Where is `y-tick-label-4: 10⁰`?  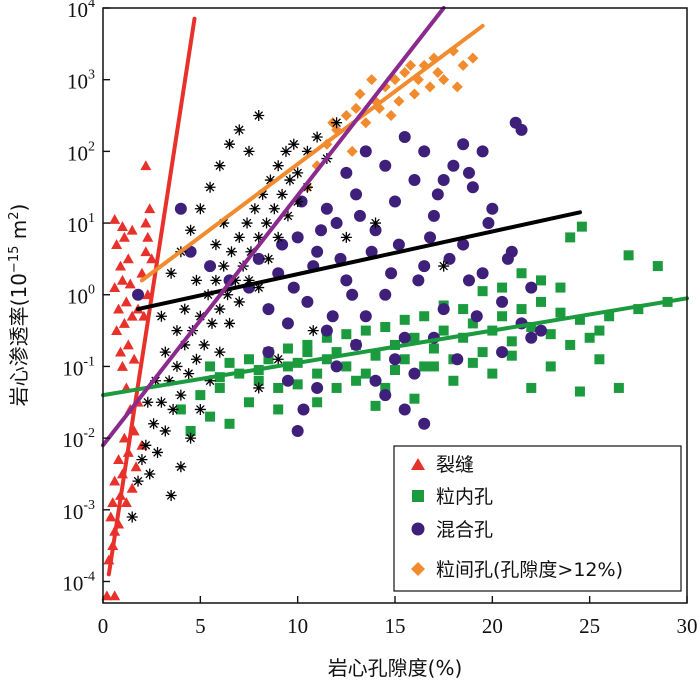
y-tick-label-4: 10⁰ is located at coordinates (81, 296).